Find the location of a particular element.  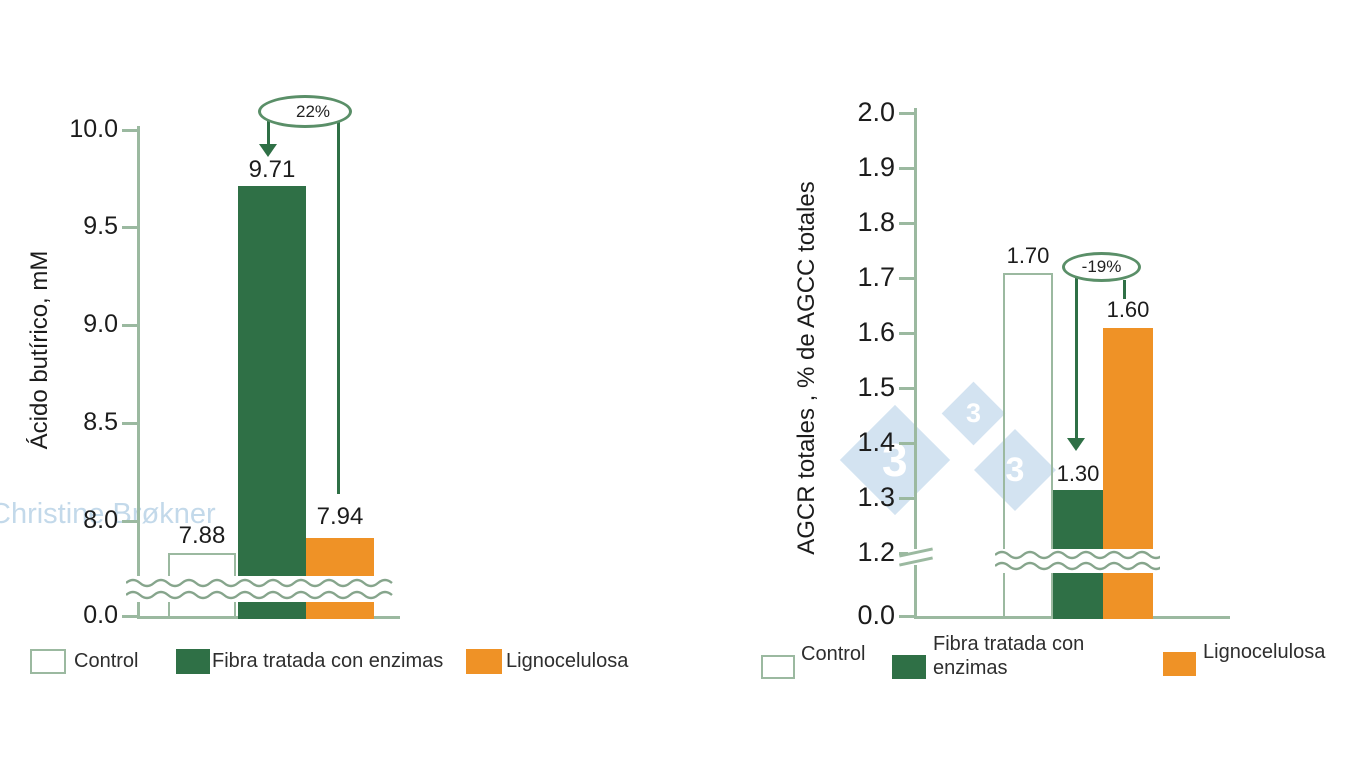

right-y-tick-label: 1.5 is located at coordinates (876, 387).